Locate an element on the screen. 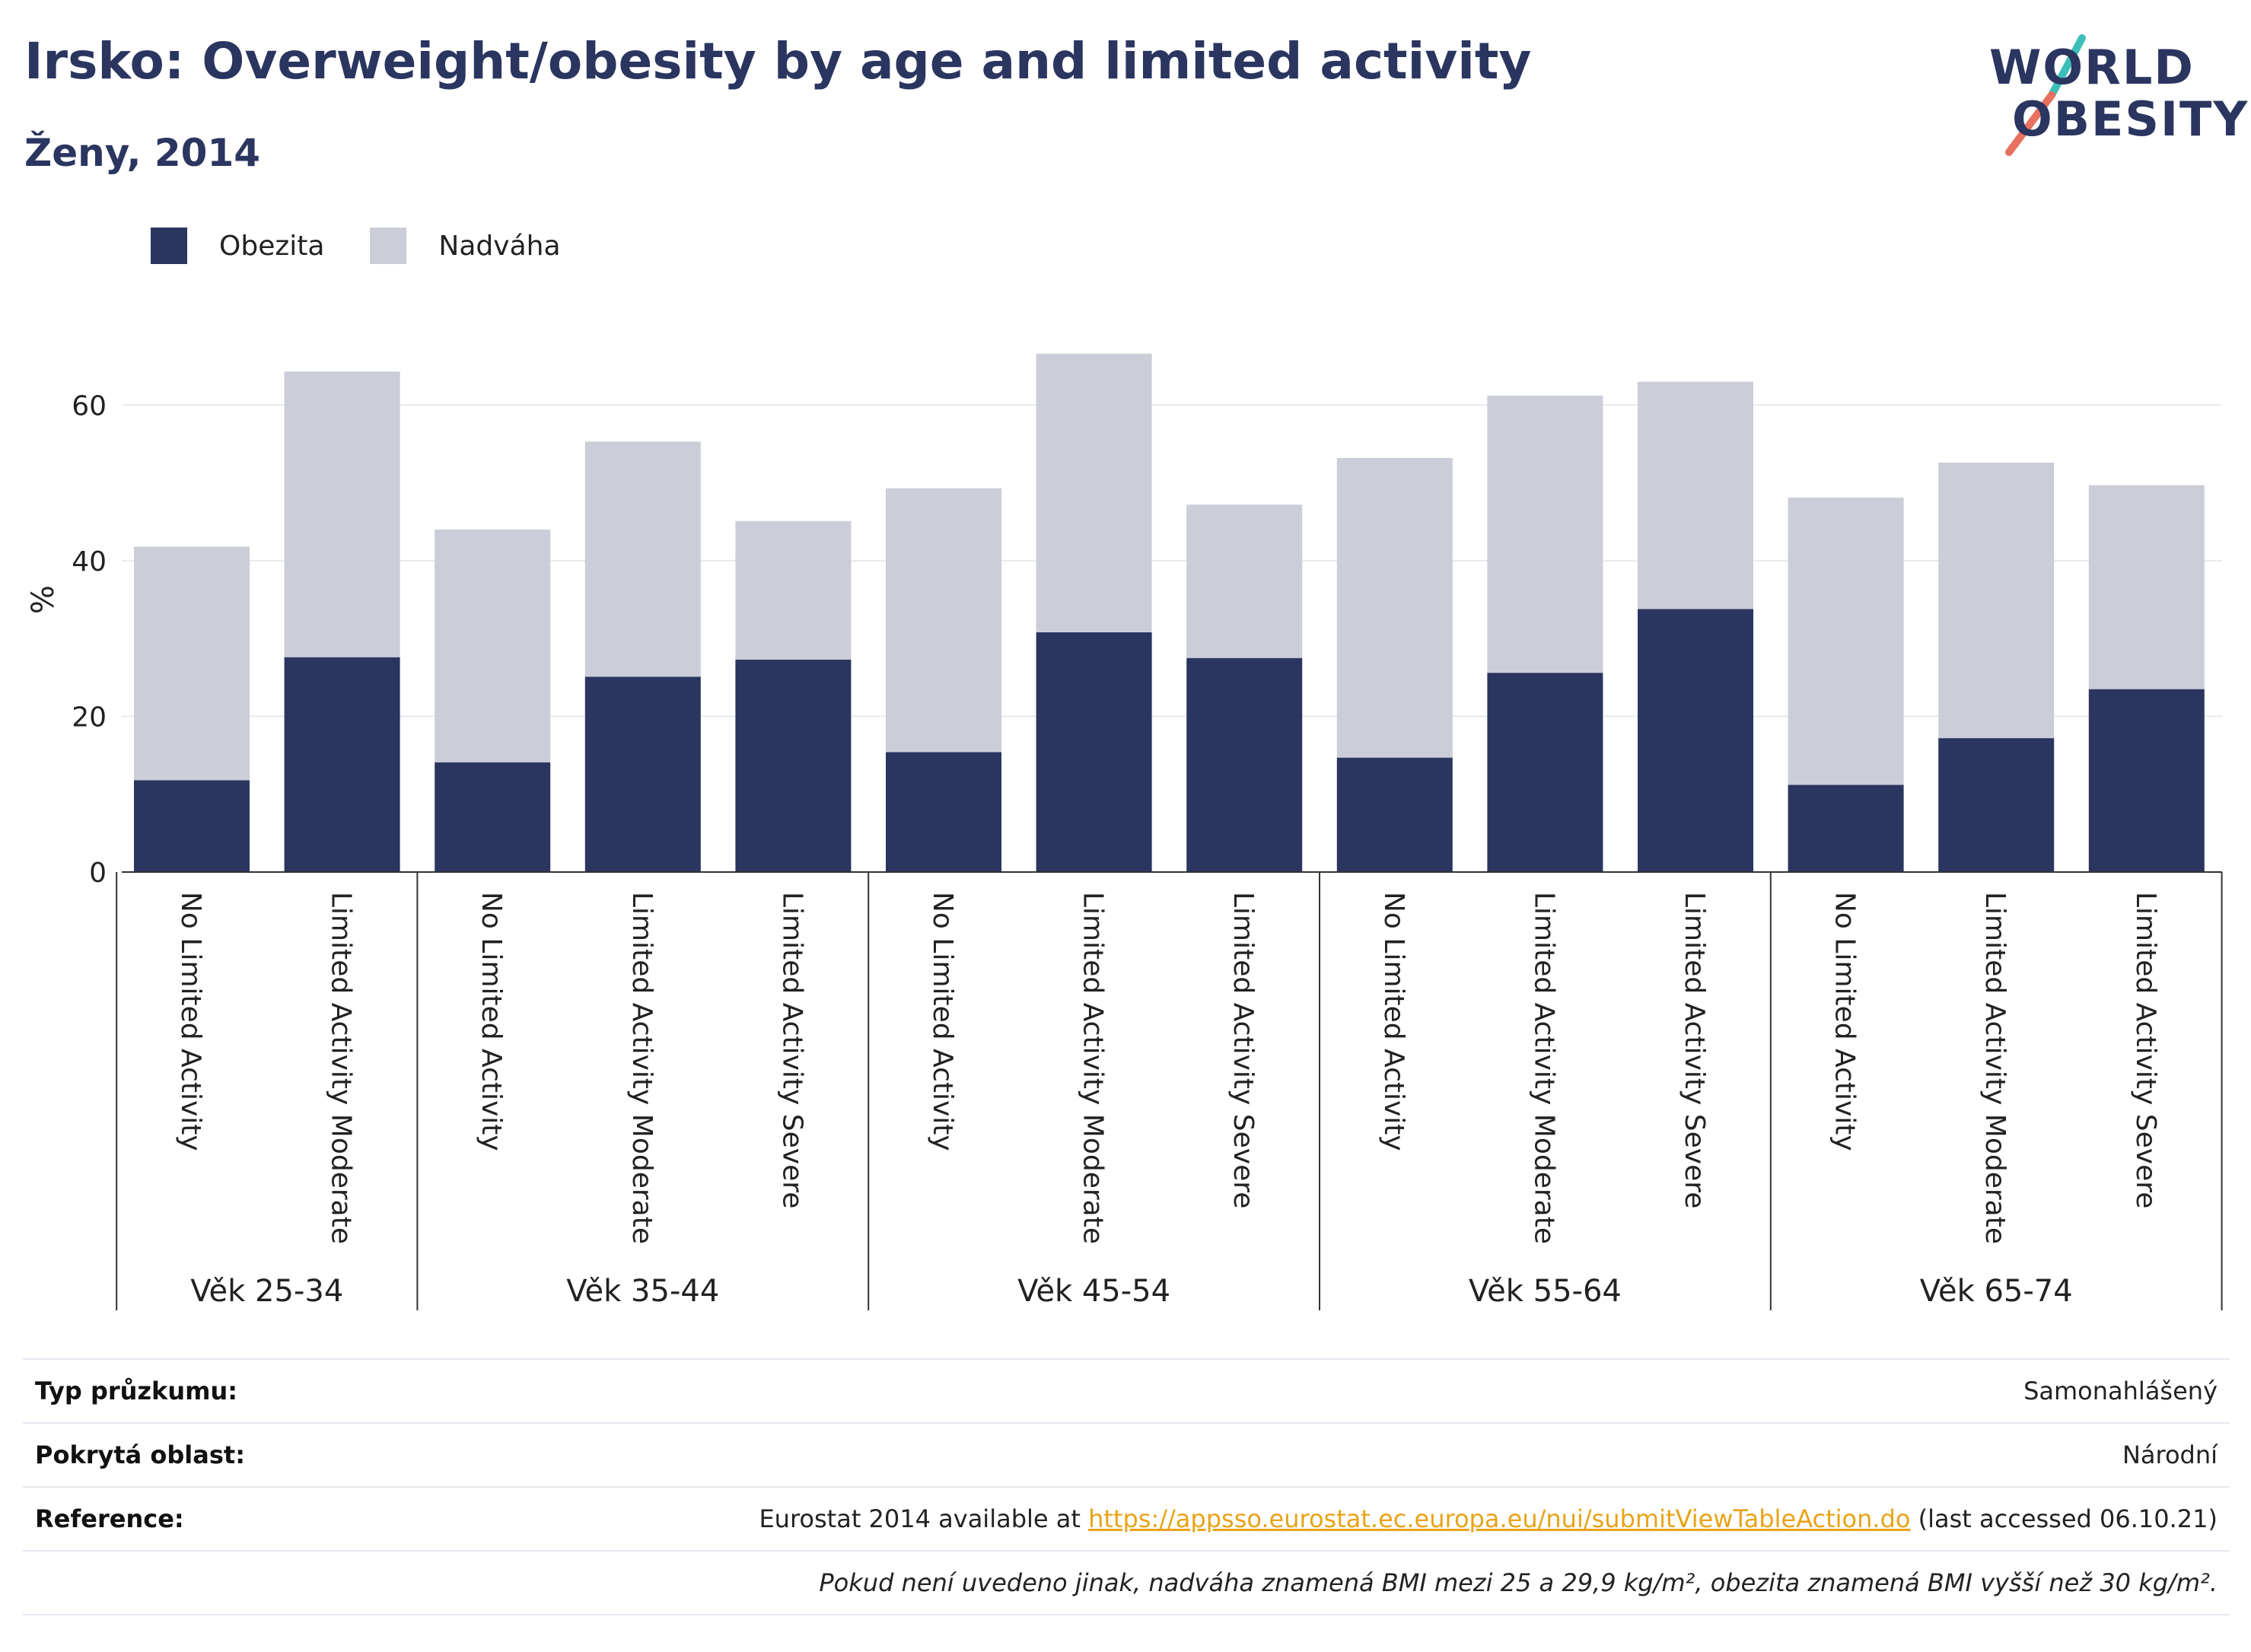  x-group-label: Věk 65-74 is located at coordinates (1996, 1291).